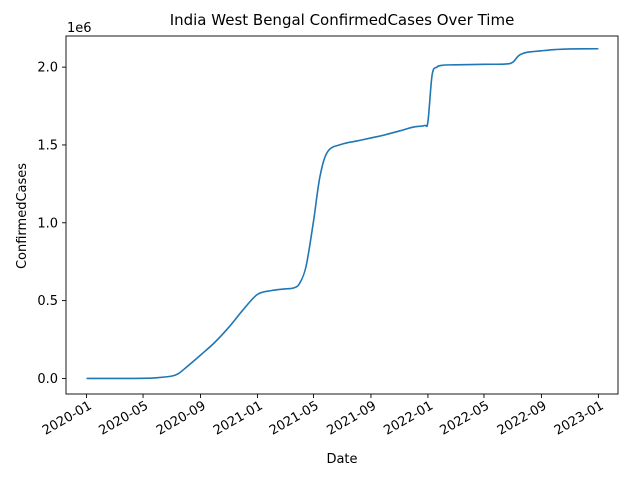  What do you see at coordinates (47, 379) in the screenshot?
I see `y-tick-label: 0.0` at bounding box center [47, 379].